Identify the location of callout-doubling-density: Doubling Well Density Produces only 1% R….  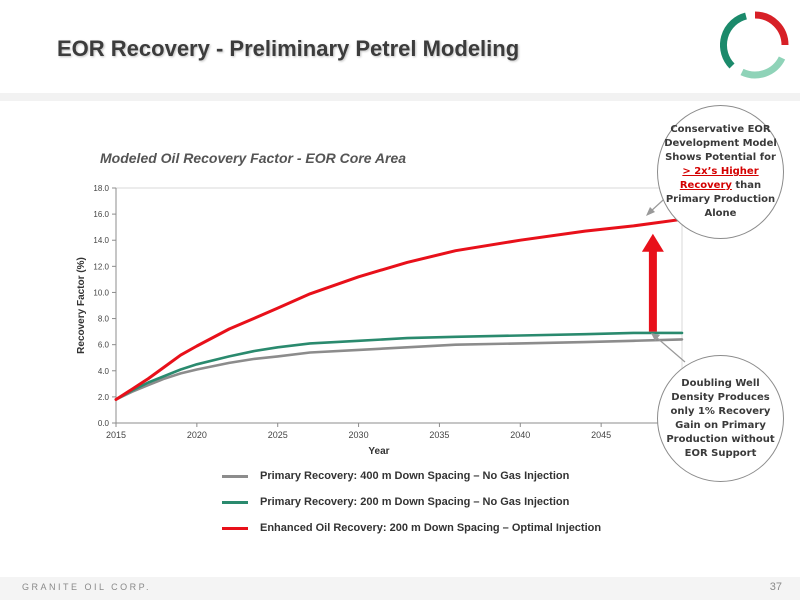
(720, 418).